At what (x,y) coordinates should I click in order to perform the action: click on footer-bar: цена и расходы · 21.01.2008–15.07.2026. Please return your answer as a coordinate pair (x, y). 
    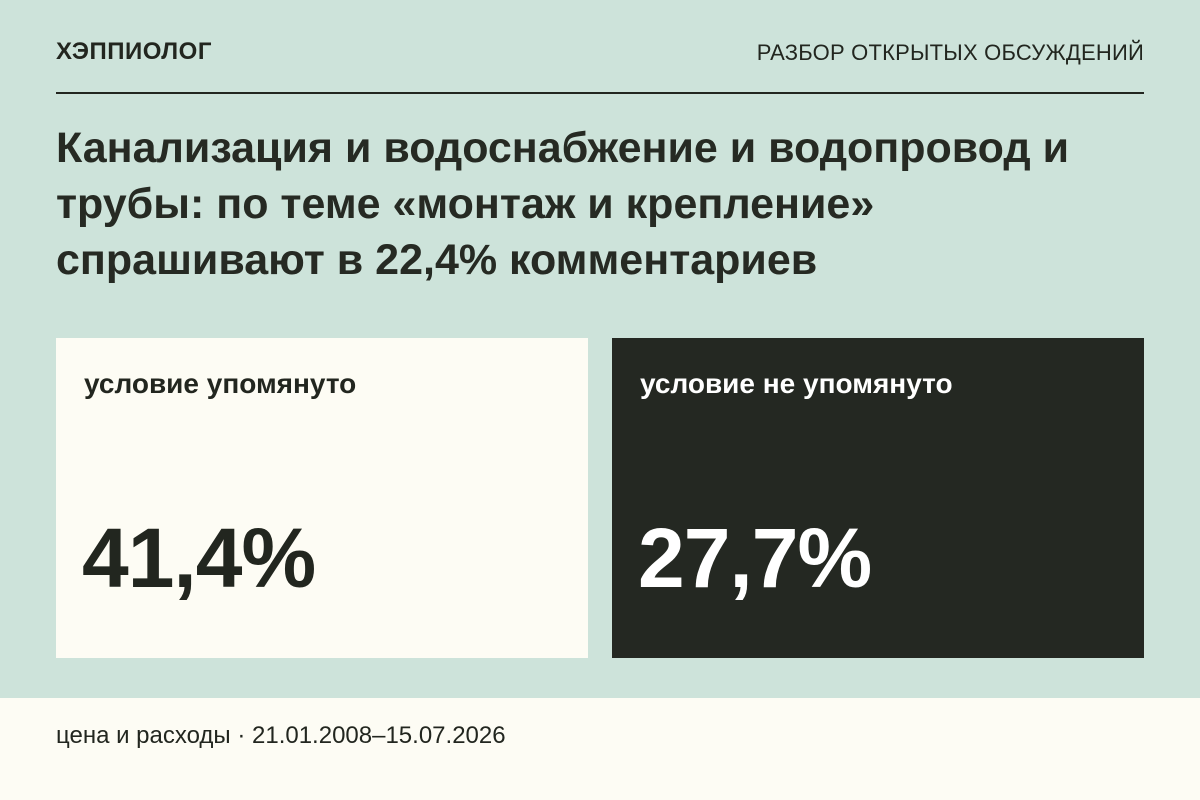
    Looking at the image, I should click on (600, 749).